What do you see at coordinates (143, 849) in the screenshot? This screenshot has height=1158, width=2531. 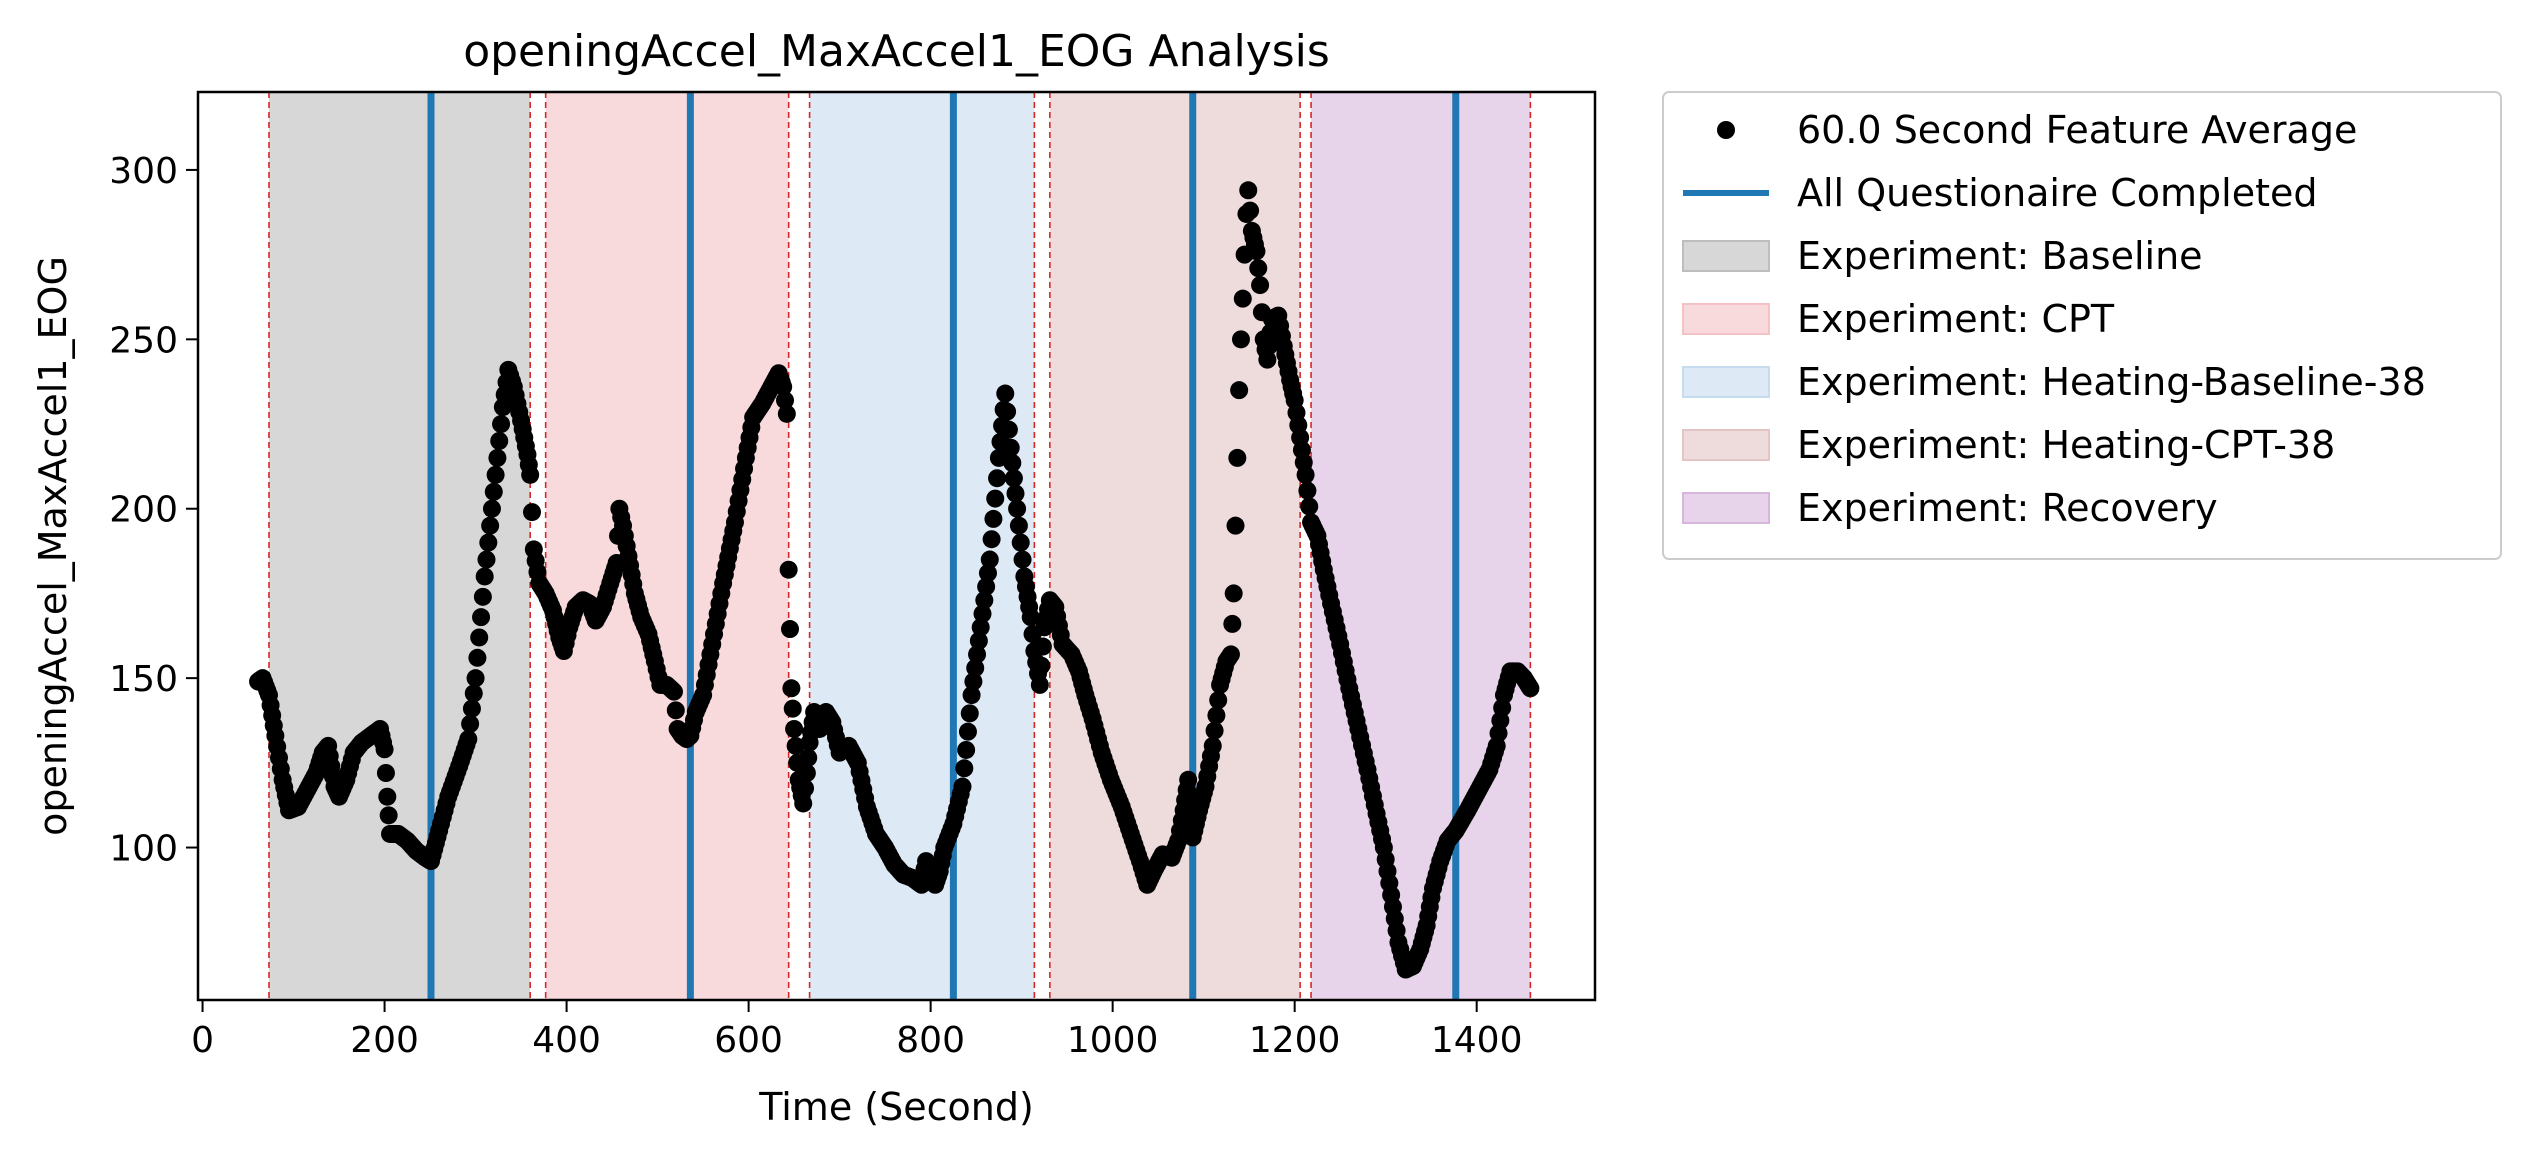 I see `y-tick-label: 100` at bounding box center [143, 849].